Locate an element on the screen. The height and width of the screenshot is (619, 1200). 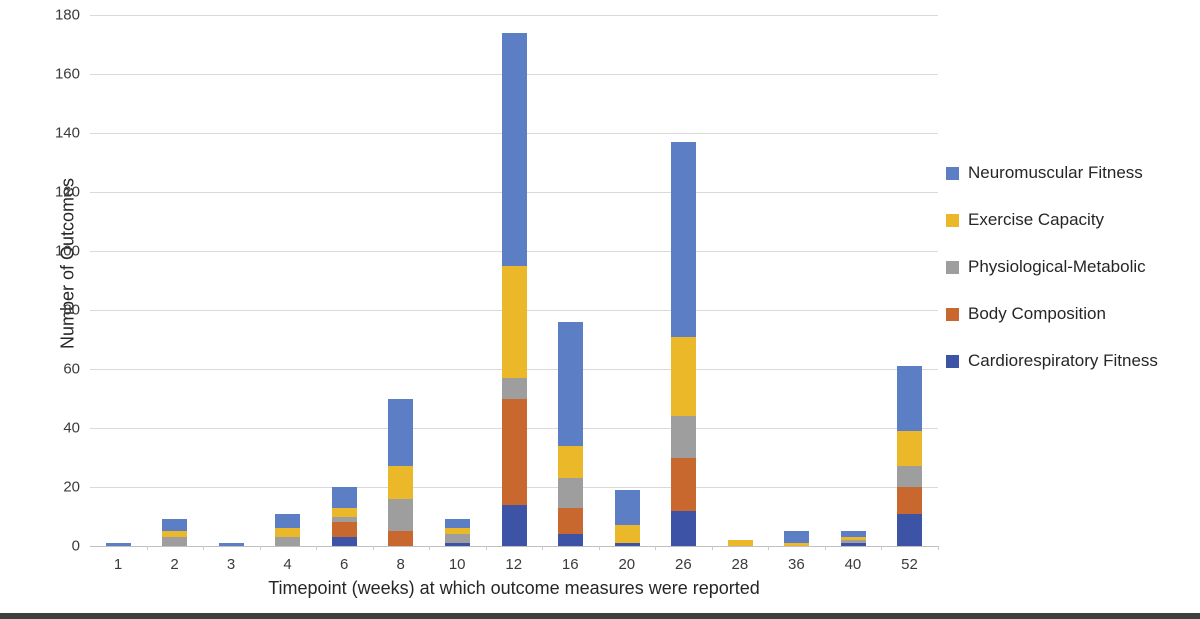
y-tick-label: 60 is located at coordinates (71, 369).